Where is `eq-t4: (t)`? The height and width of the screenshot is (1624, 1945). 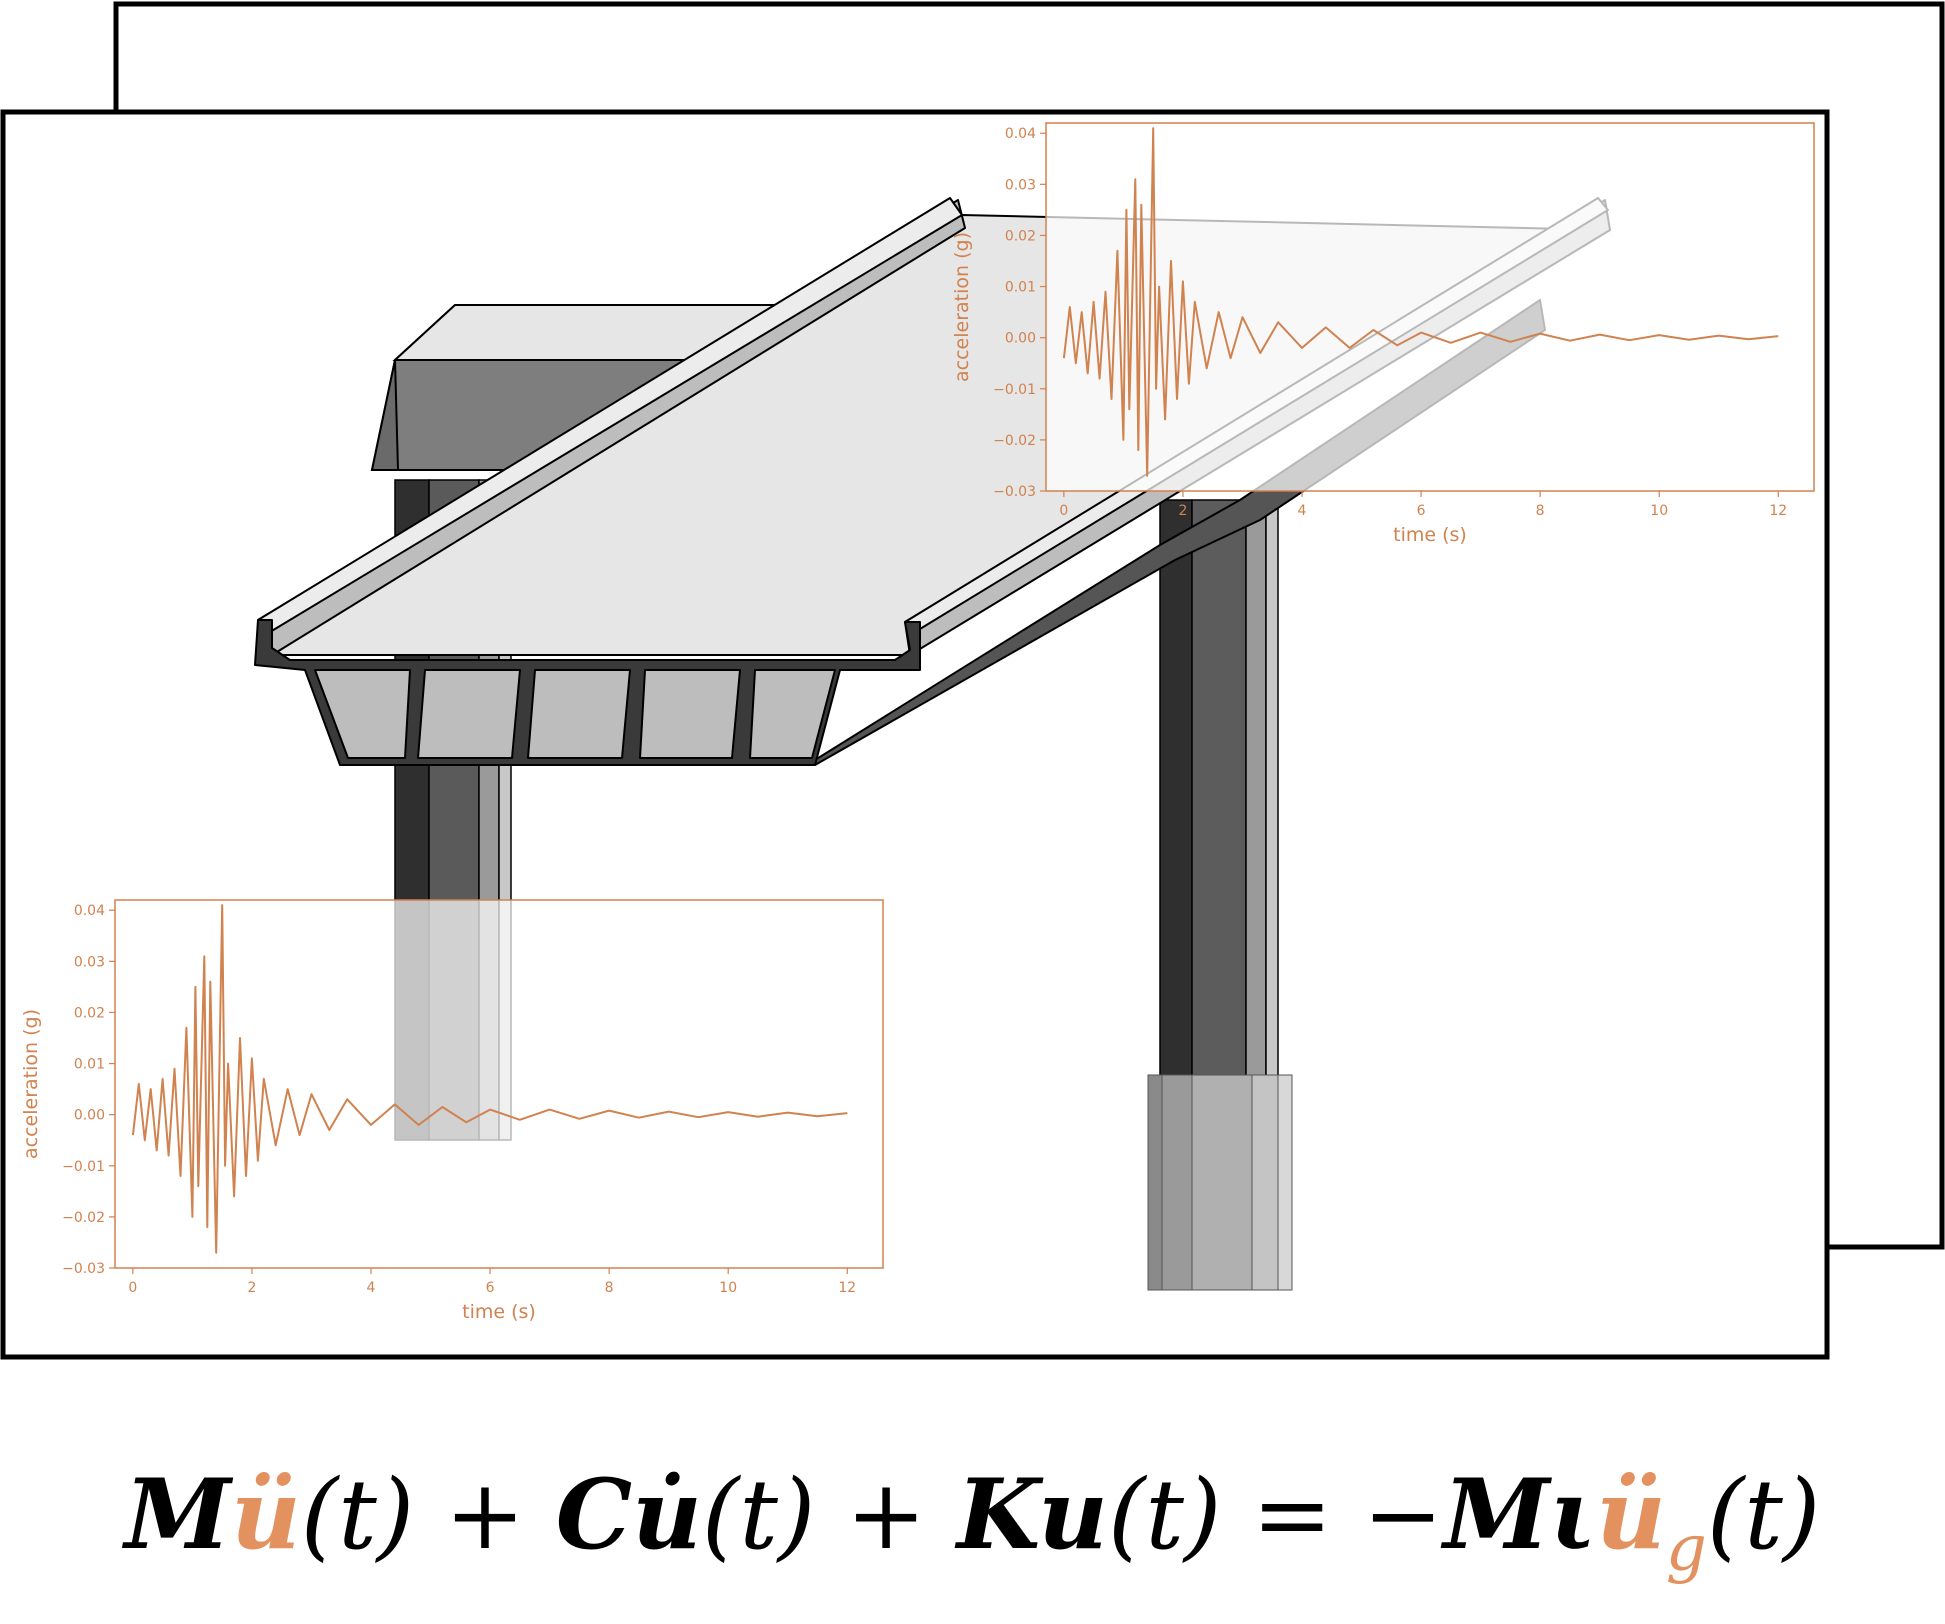
eq-t4: (t) is located at coordinates (1763, 1515).